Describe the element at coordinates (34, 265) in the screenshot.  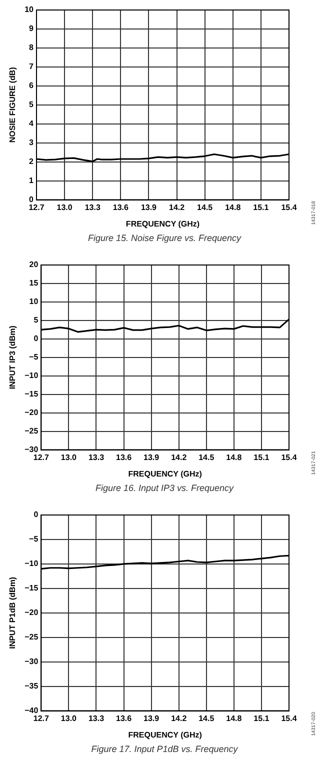
I see `y-tick-label: 20` at that location.